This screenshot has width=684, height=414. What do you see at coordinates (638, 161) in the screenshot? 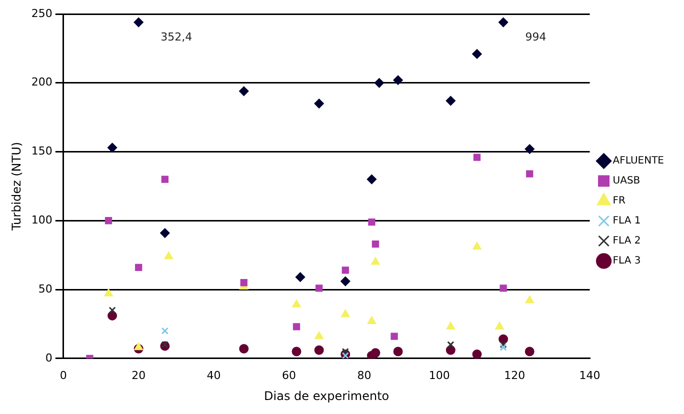
I see `legend-label: AFLUENTE` at bounding box center [638, 161].